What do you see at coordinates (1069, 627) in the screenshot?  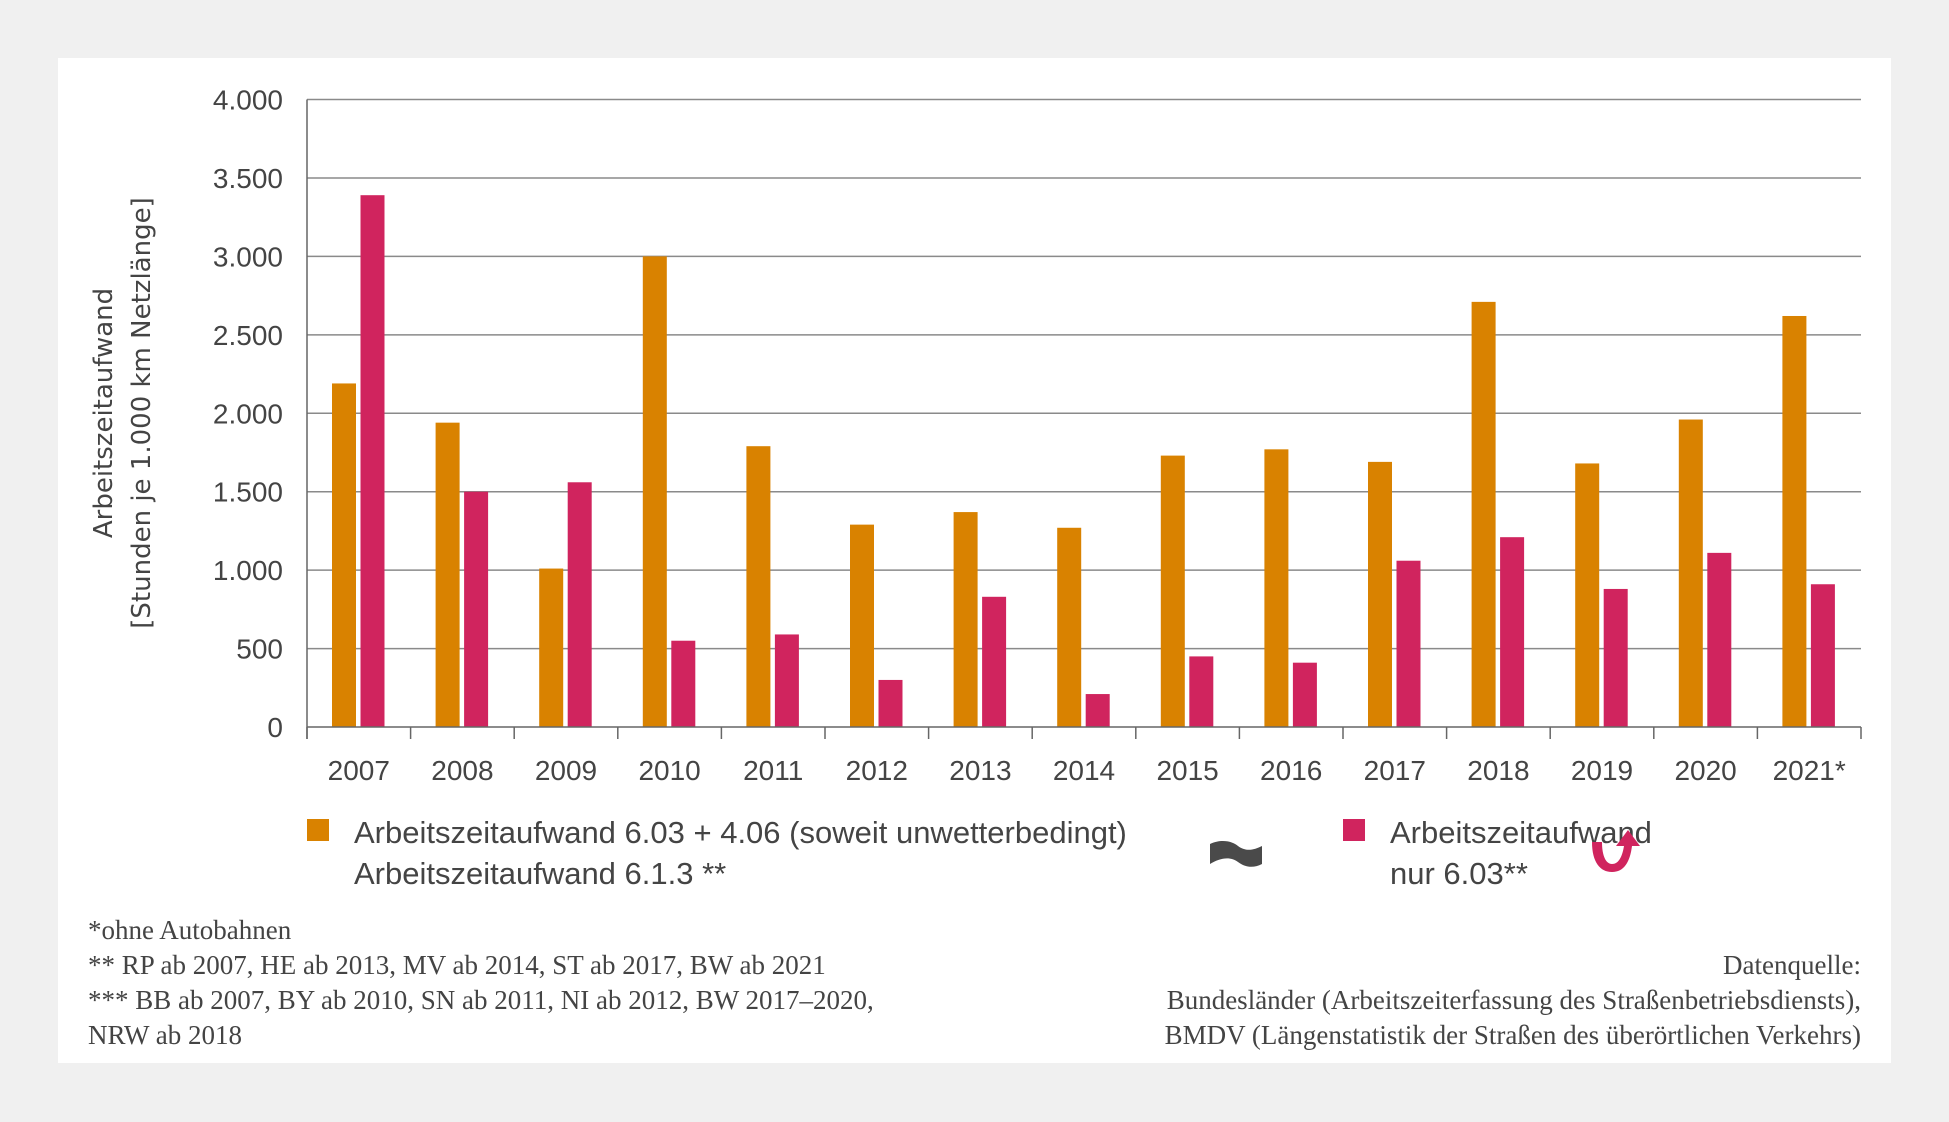 I see `bar-orange-2014` at bounding box center [1069, 627].